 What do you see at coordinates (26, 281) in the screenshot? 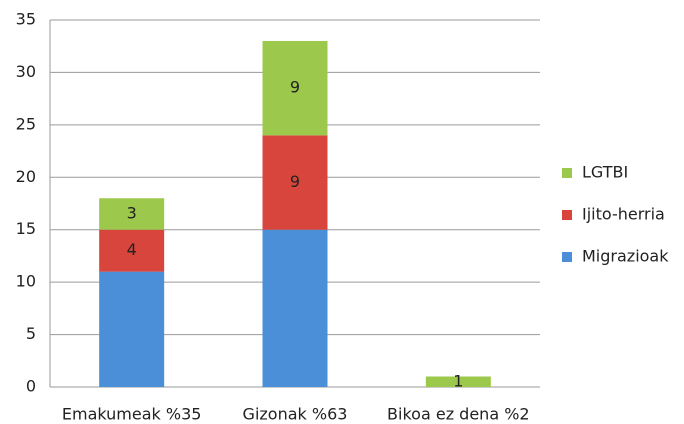
I see `y-tick-label: 10` at bounding box center [26, 281].